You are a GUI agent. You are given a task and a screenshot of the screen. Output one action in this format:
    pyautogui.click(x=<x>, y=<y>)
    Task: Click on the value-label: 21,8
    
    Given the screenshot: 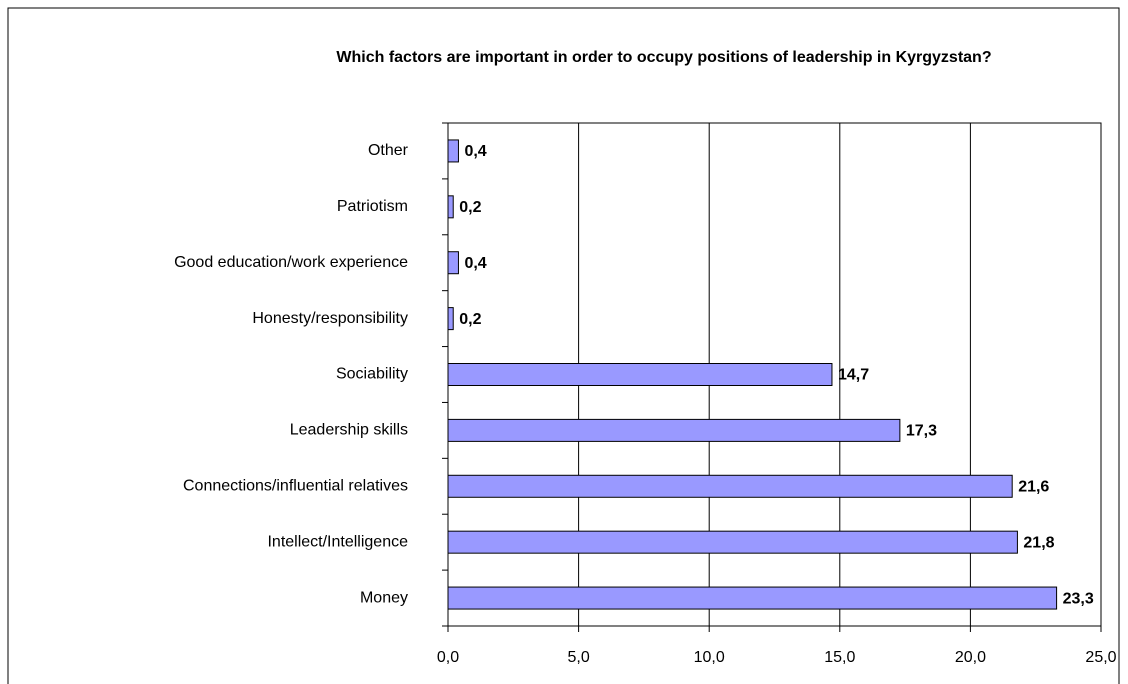 What is the action you would take?
    pyautogui.click(x=1038, y=542)
    